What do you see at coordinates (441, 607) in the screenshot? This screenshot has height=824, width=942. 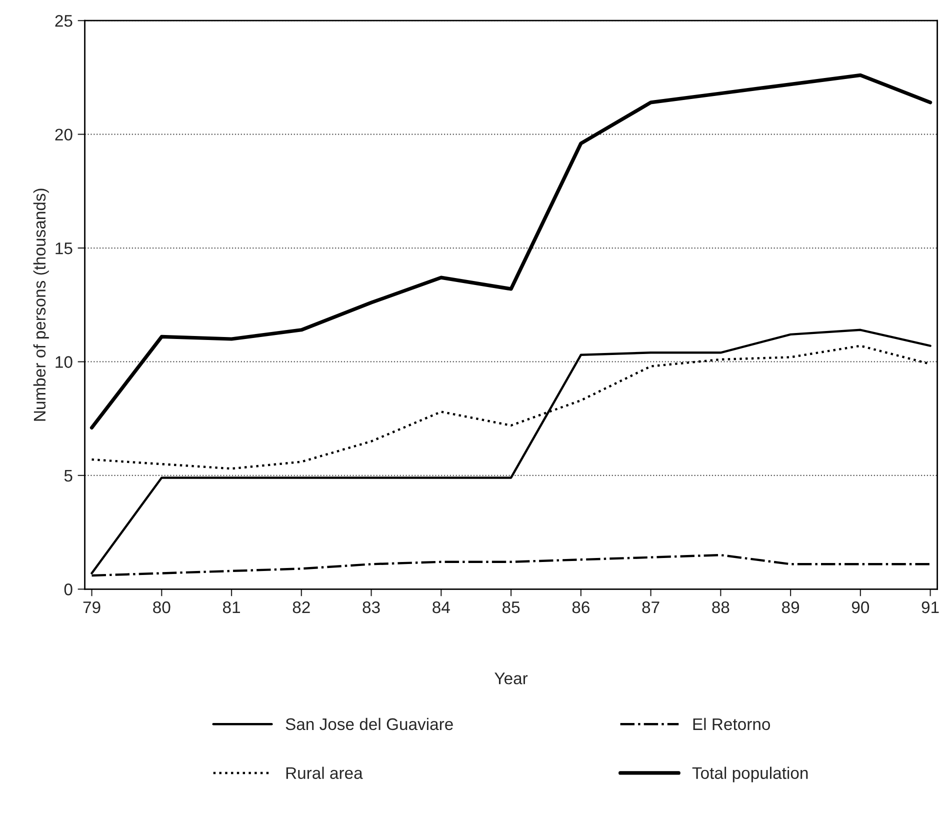 I see `x-tick-label: 84` at bounding box center [441, 607].